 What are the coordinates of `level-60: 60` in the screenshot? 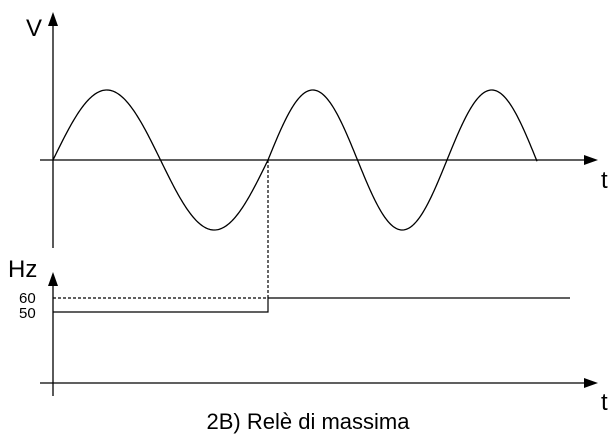 It's located at (27, 298).